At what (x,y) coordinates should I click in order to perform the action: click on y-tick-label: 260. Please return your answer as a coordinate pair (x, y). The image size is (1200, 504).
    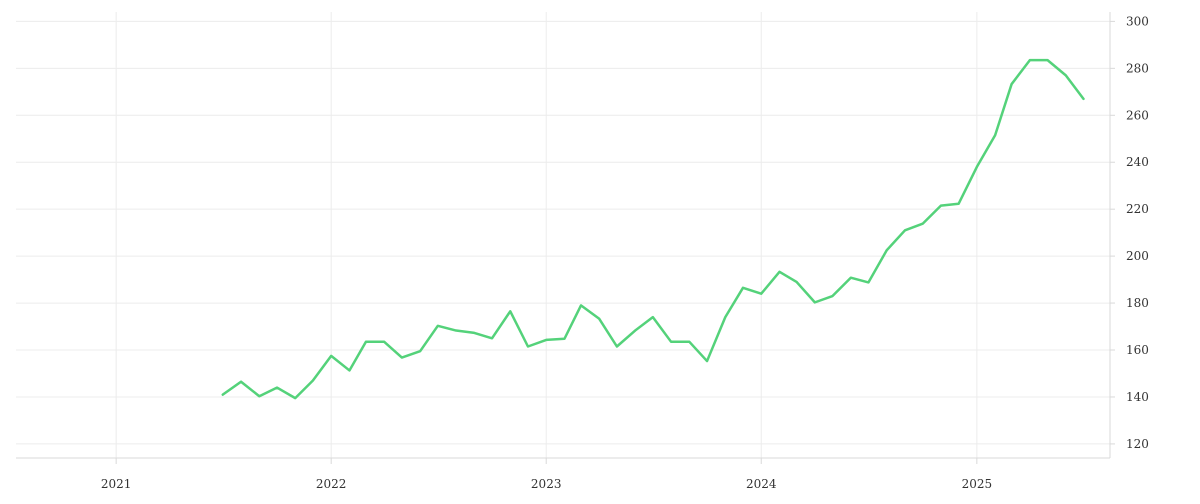
    Looking at the image, I should click on (1137, 115).